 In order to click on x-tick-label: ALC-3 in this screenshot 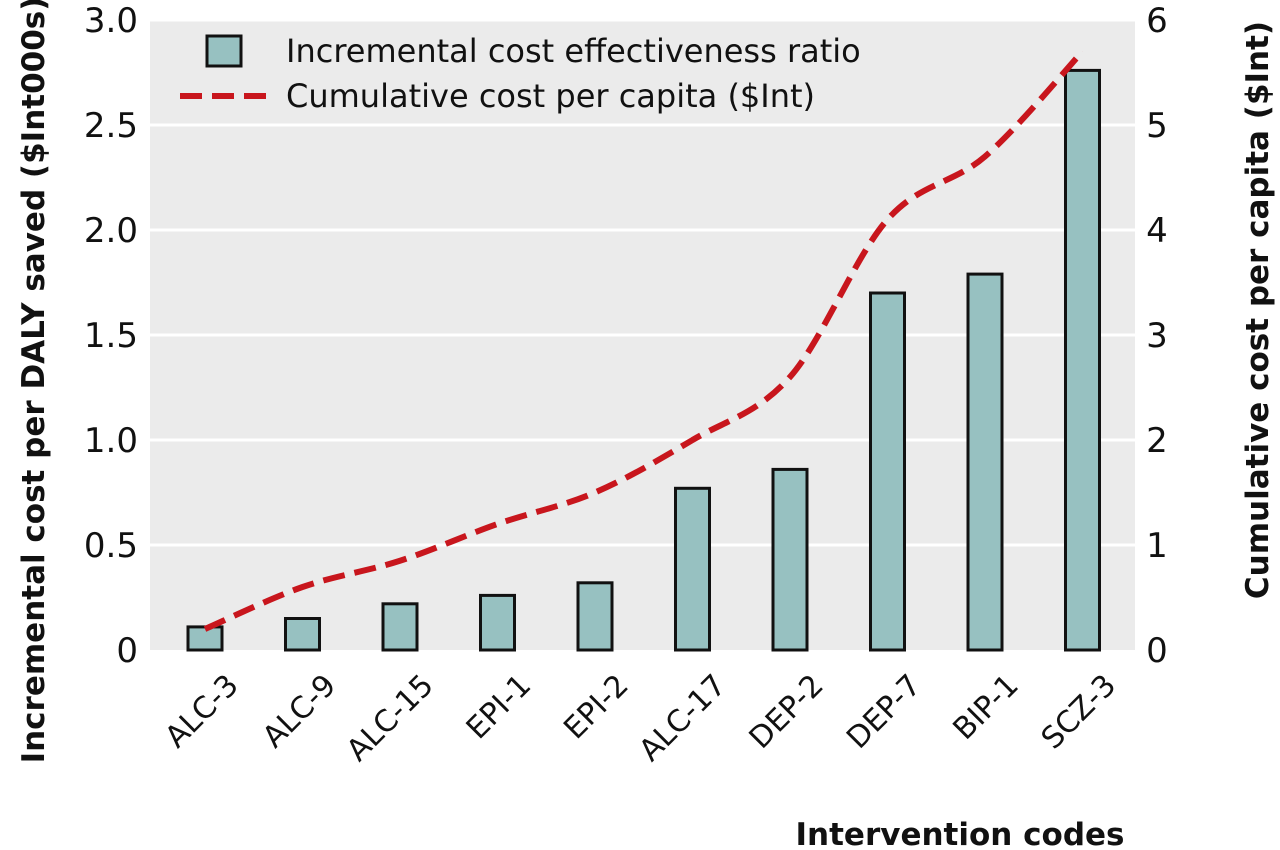, I will do `click(202, 711)`.